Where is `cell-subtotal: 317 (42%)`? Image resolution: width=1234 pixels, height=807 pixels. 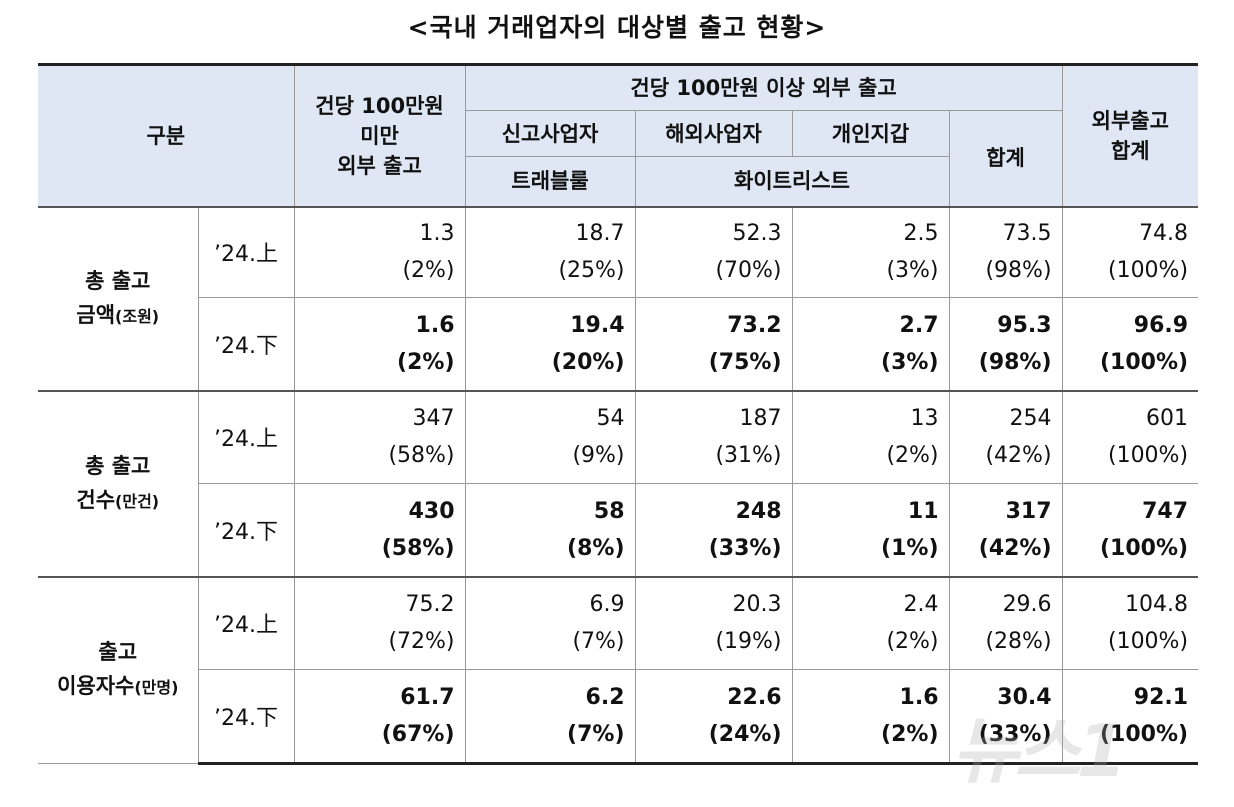 cell-subtotal: 317 (42%) is located at coordinates (1005, 530).